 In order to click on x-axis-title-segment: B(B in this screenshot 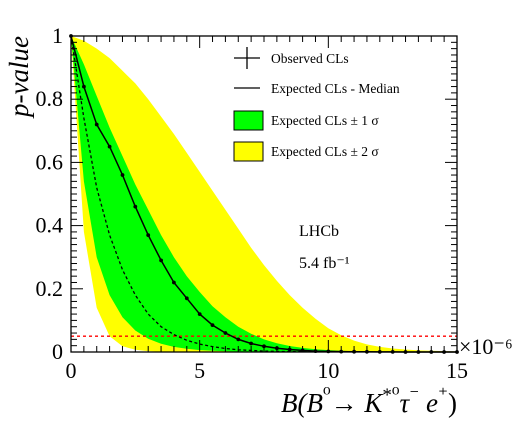, I will do `click(302, 403)`.